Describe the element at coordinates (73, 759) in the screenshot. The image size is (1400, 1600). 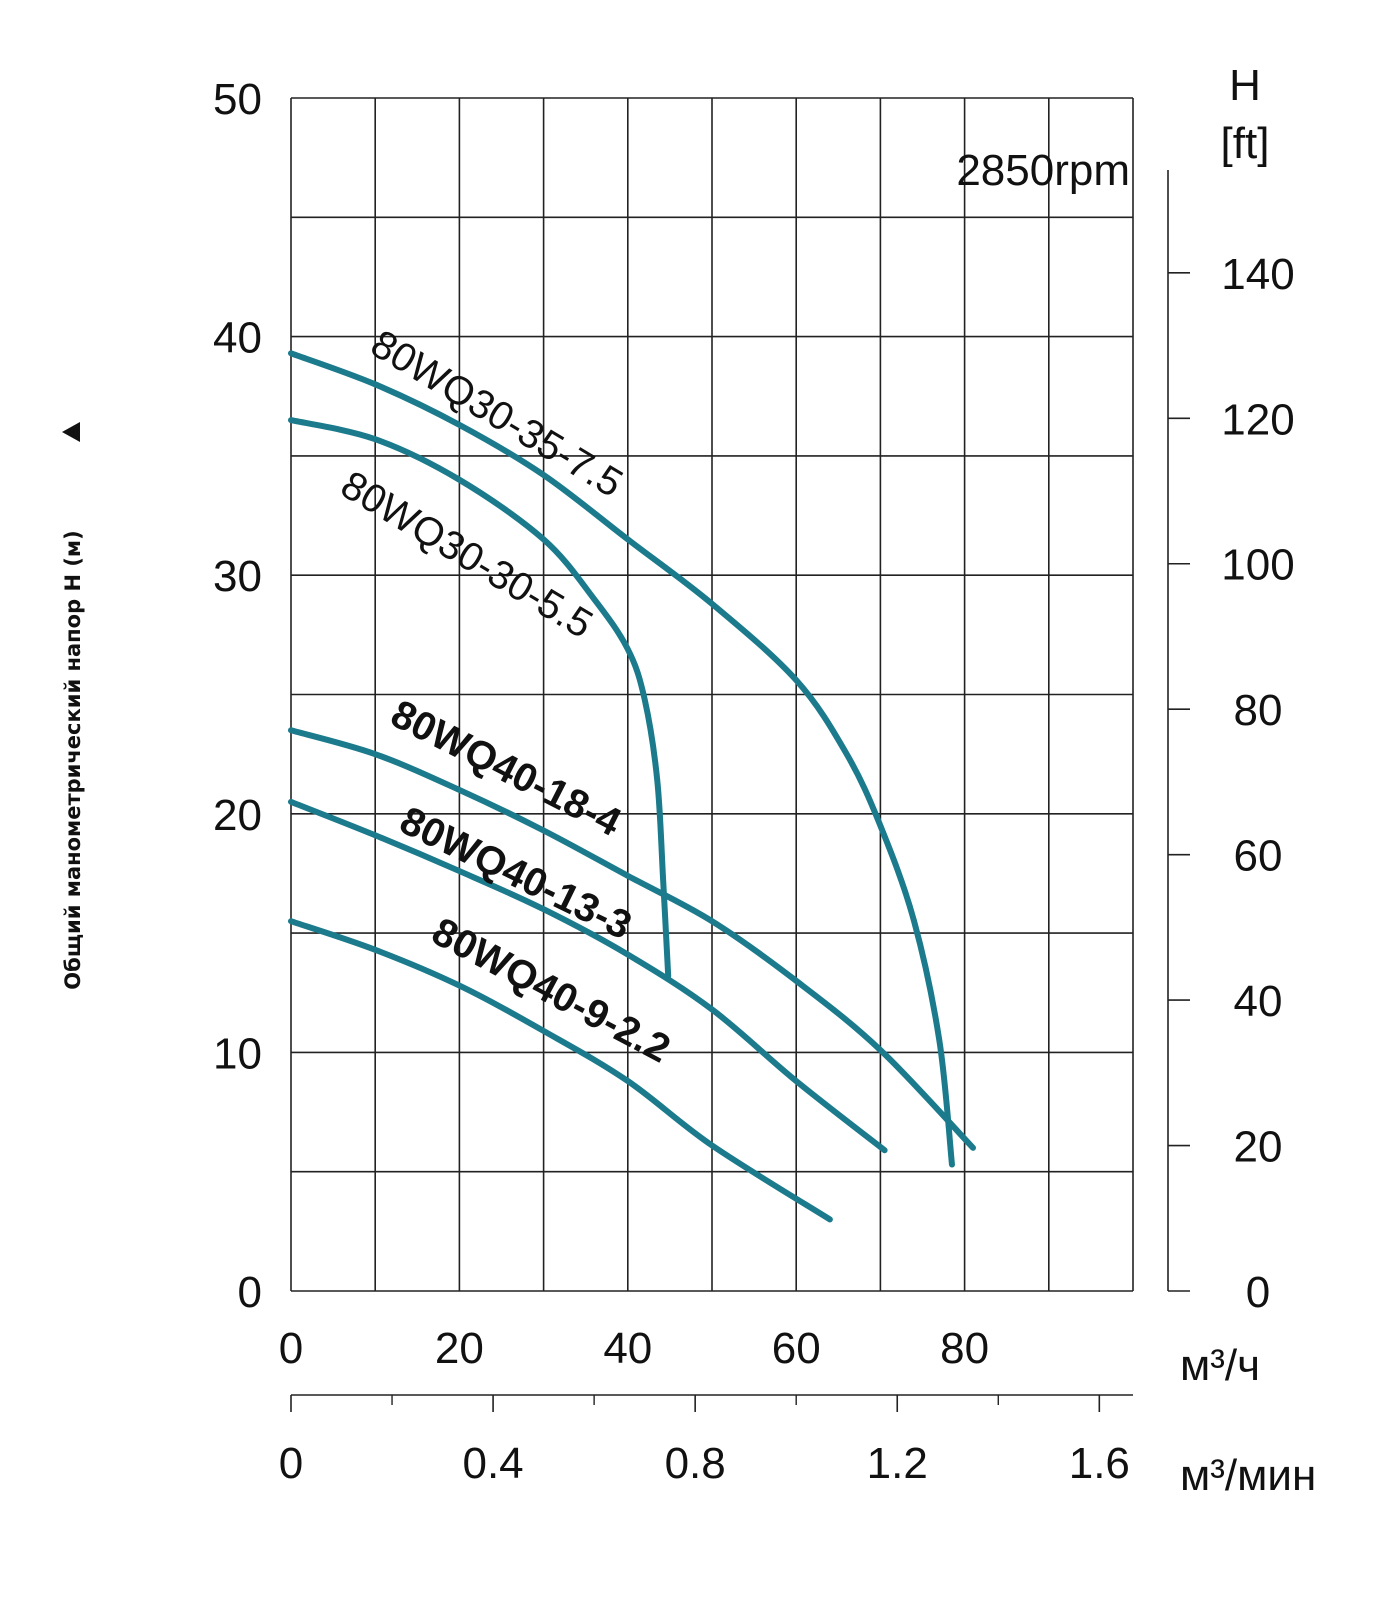
I see `y-axis-label: Общий манометрический напор H (м)` at that location.